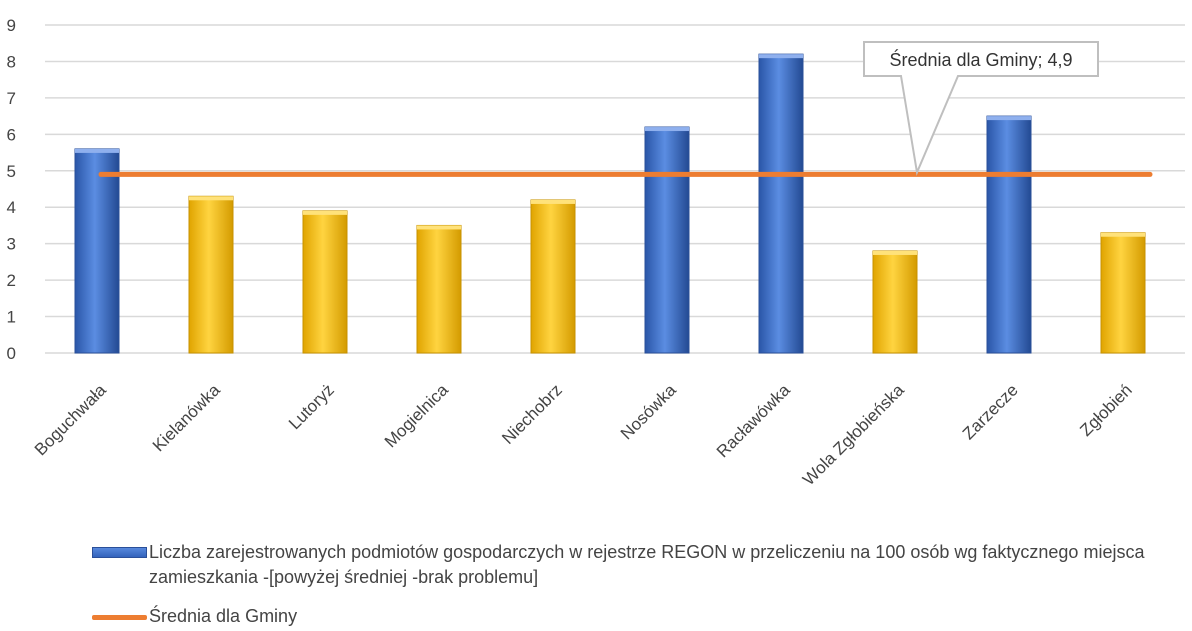 The width and height of the screenshot is (1192, 631). Describe the element at coordinates (439, 289) in the screenshot. I see `bar-mogielnica` at that location.